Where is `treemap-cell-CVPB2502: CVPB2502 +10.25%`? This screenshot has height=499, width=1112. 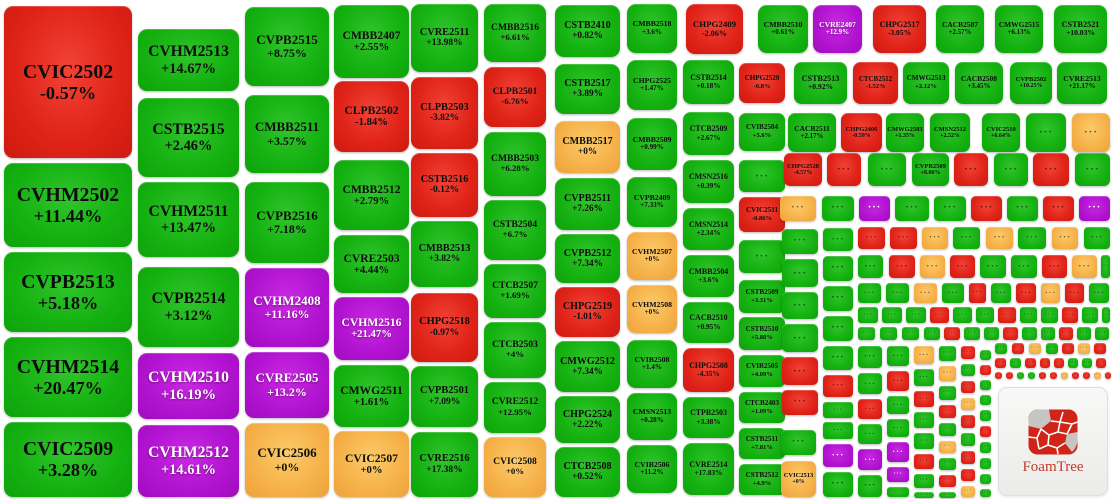 treemap-cell-CVPB2502: CVPB2502 +10.25% is located at coordinates (1031, 83).